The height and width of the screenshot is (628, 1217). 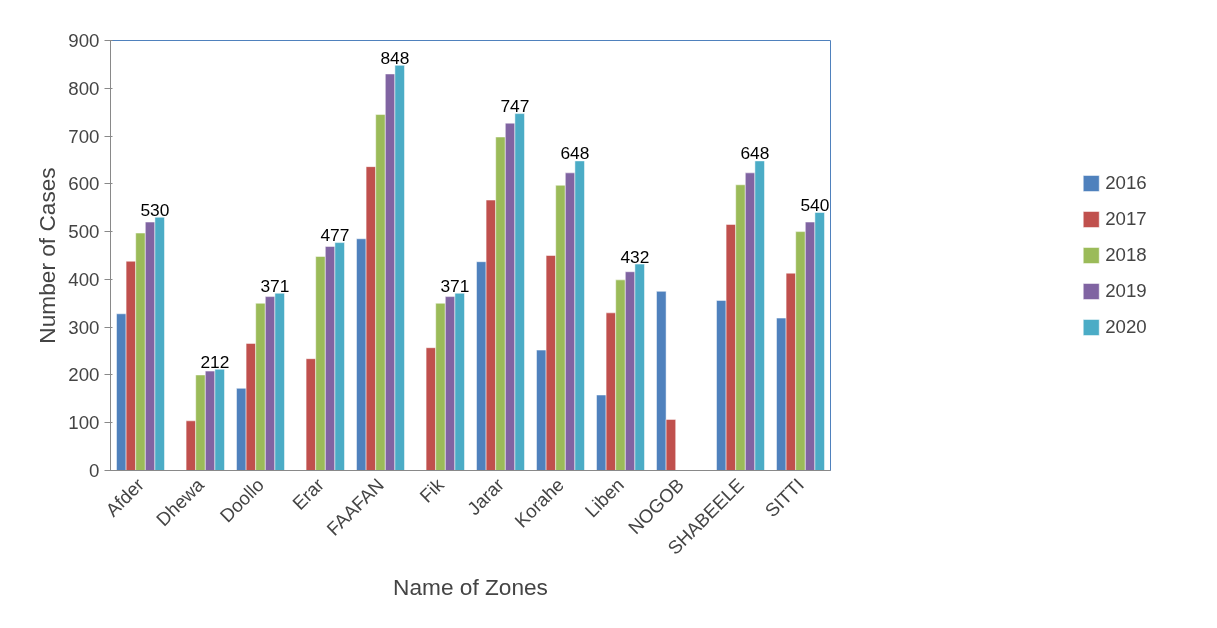 I want to click on data-label: 477, so click(x=335, y=235).